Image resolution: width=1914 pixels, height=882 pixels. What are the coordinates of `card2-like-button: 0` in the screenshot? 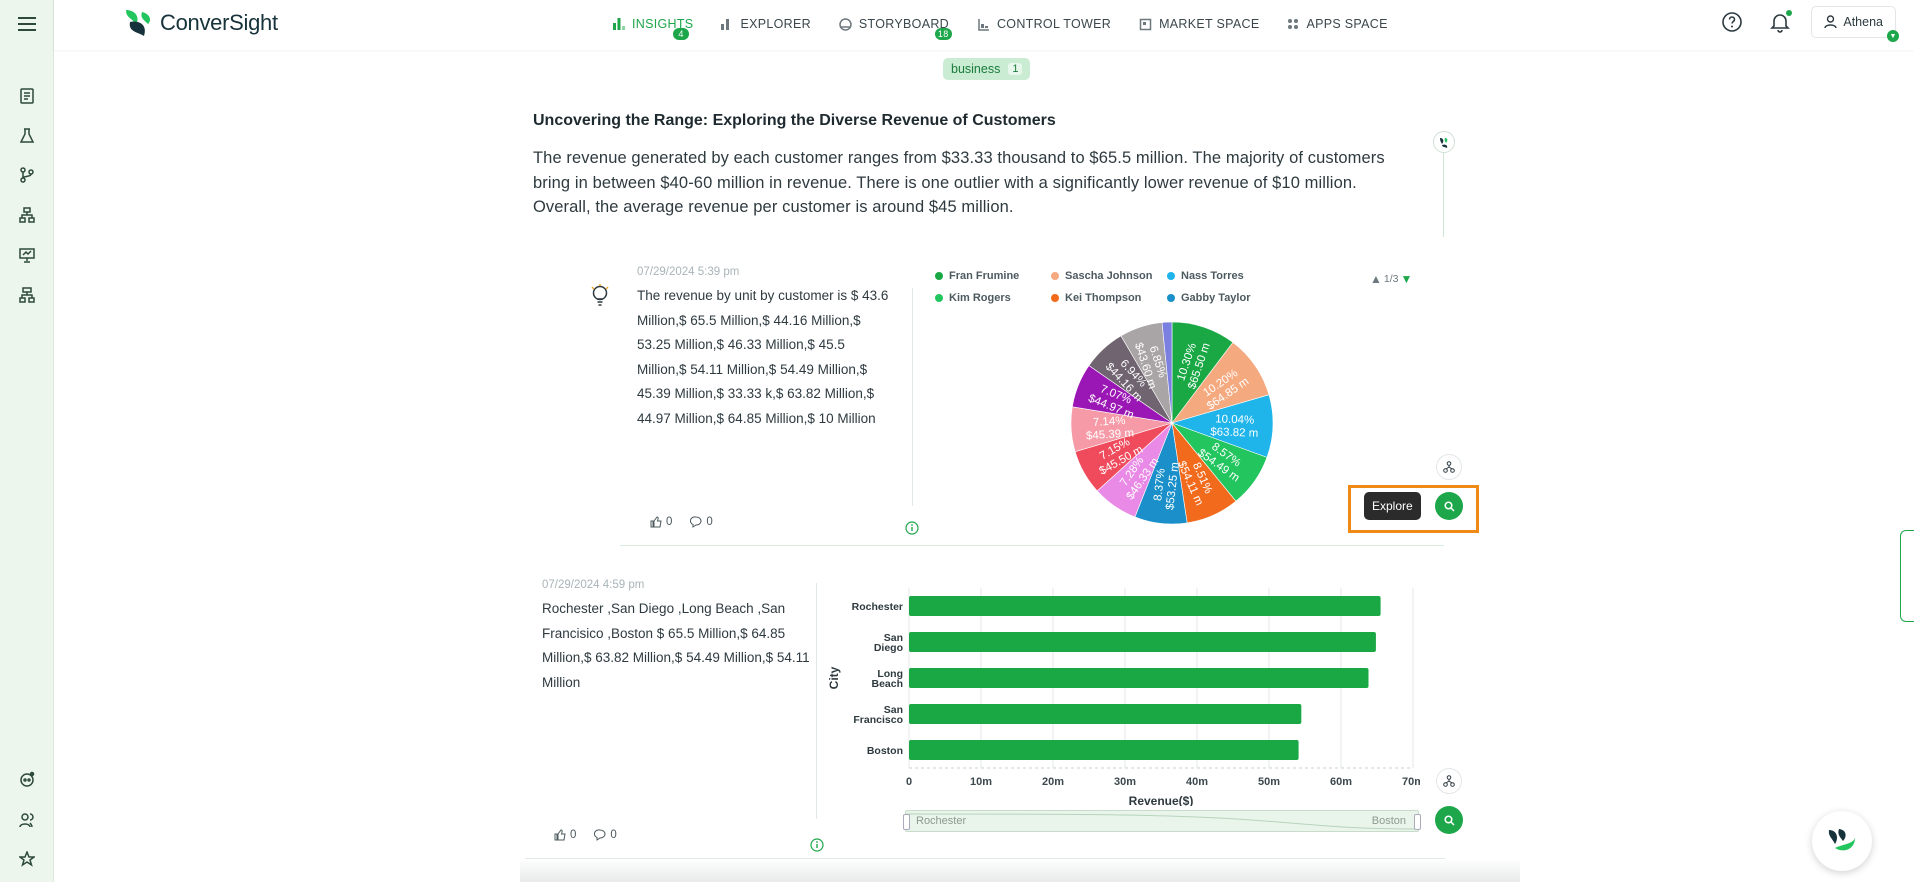 It's located at (565, 835).